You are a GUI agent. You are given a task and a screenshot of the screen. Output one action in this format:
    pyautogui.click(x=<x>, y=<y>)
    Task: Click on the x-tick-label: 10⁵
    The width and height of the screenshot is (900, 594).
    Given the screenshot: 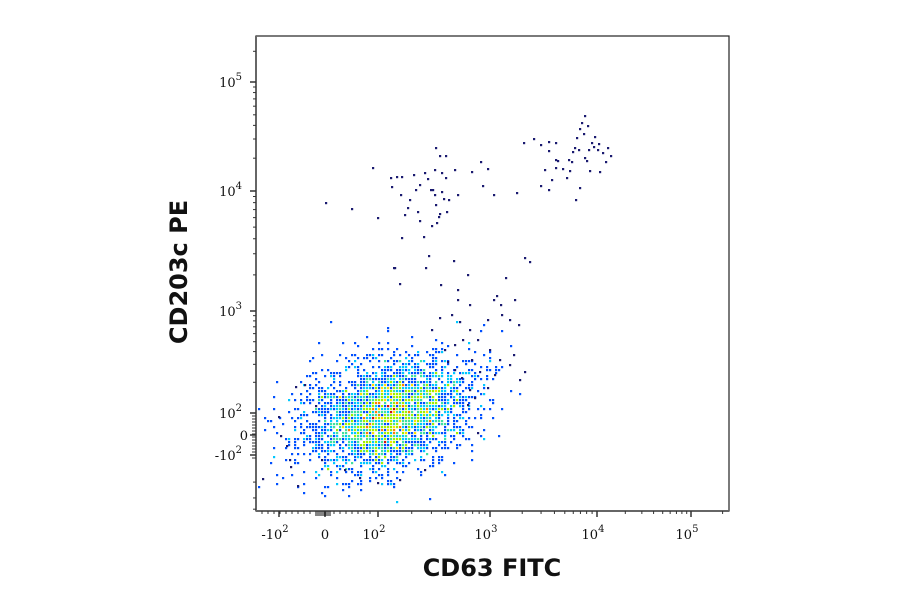 What is the action you would take?
    pyautogui.click(x=687, y=533)
    